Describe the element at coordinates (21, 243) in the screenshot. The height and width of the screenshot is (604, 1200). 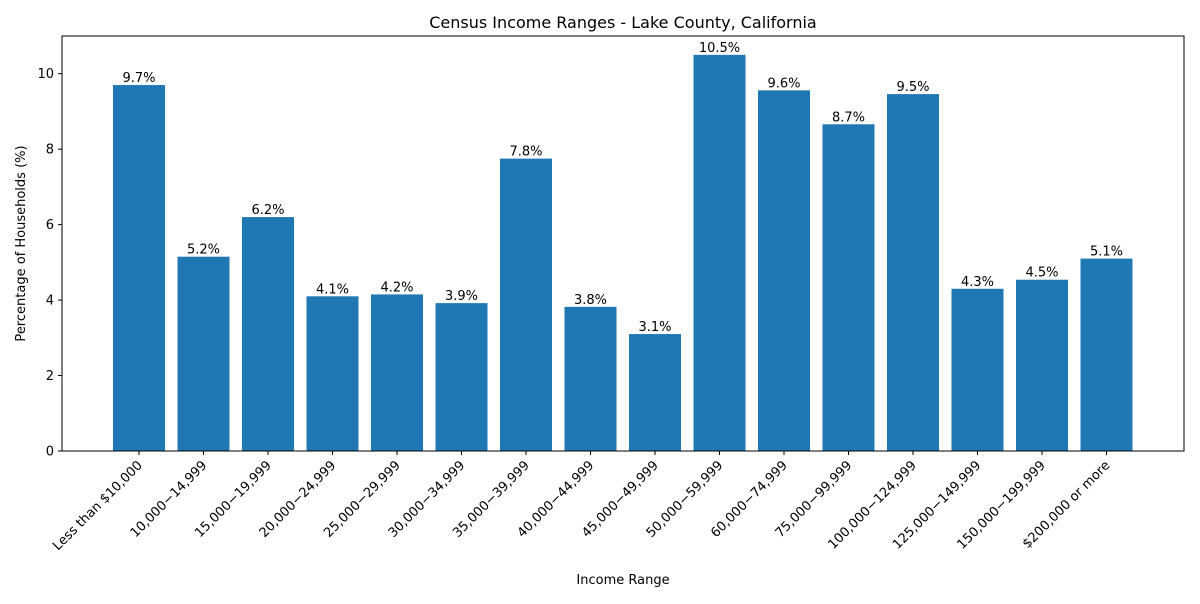
I see `y-axis-label: Percentage of Households (%)` at that location.